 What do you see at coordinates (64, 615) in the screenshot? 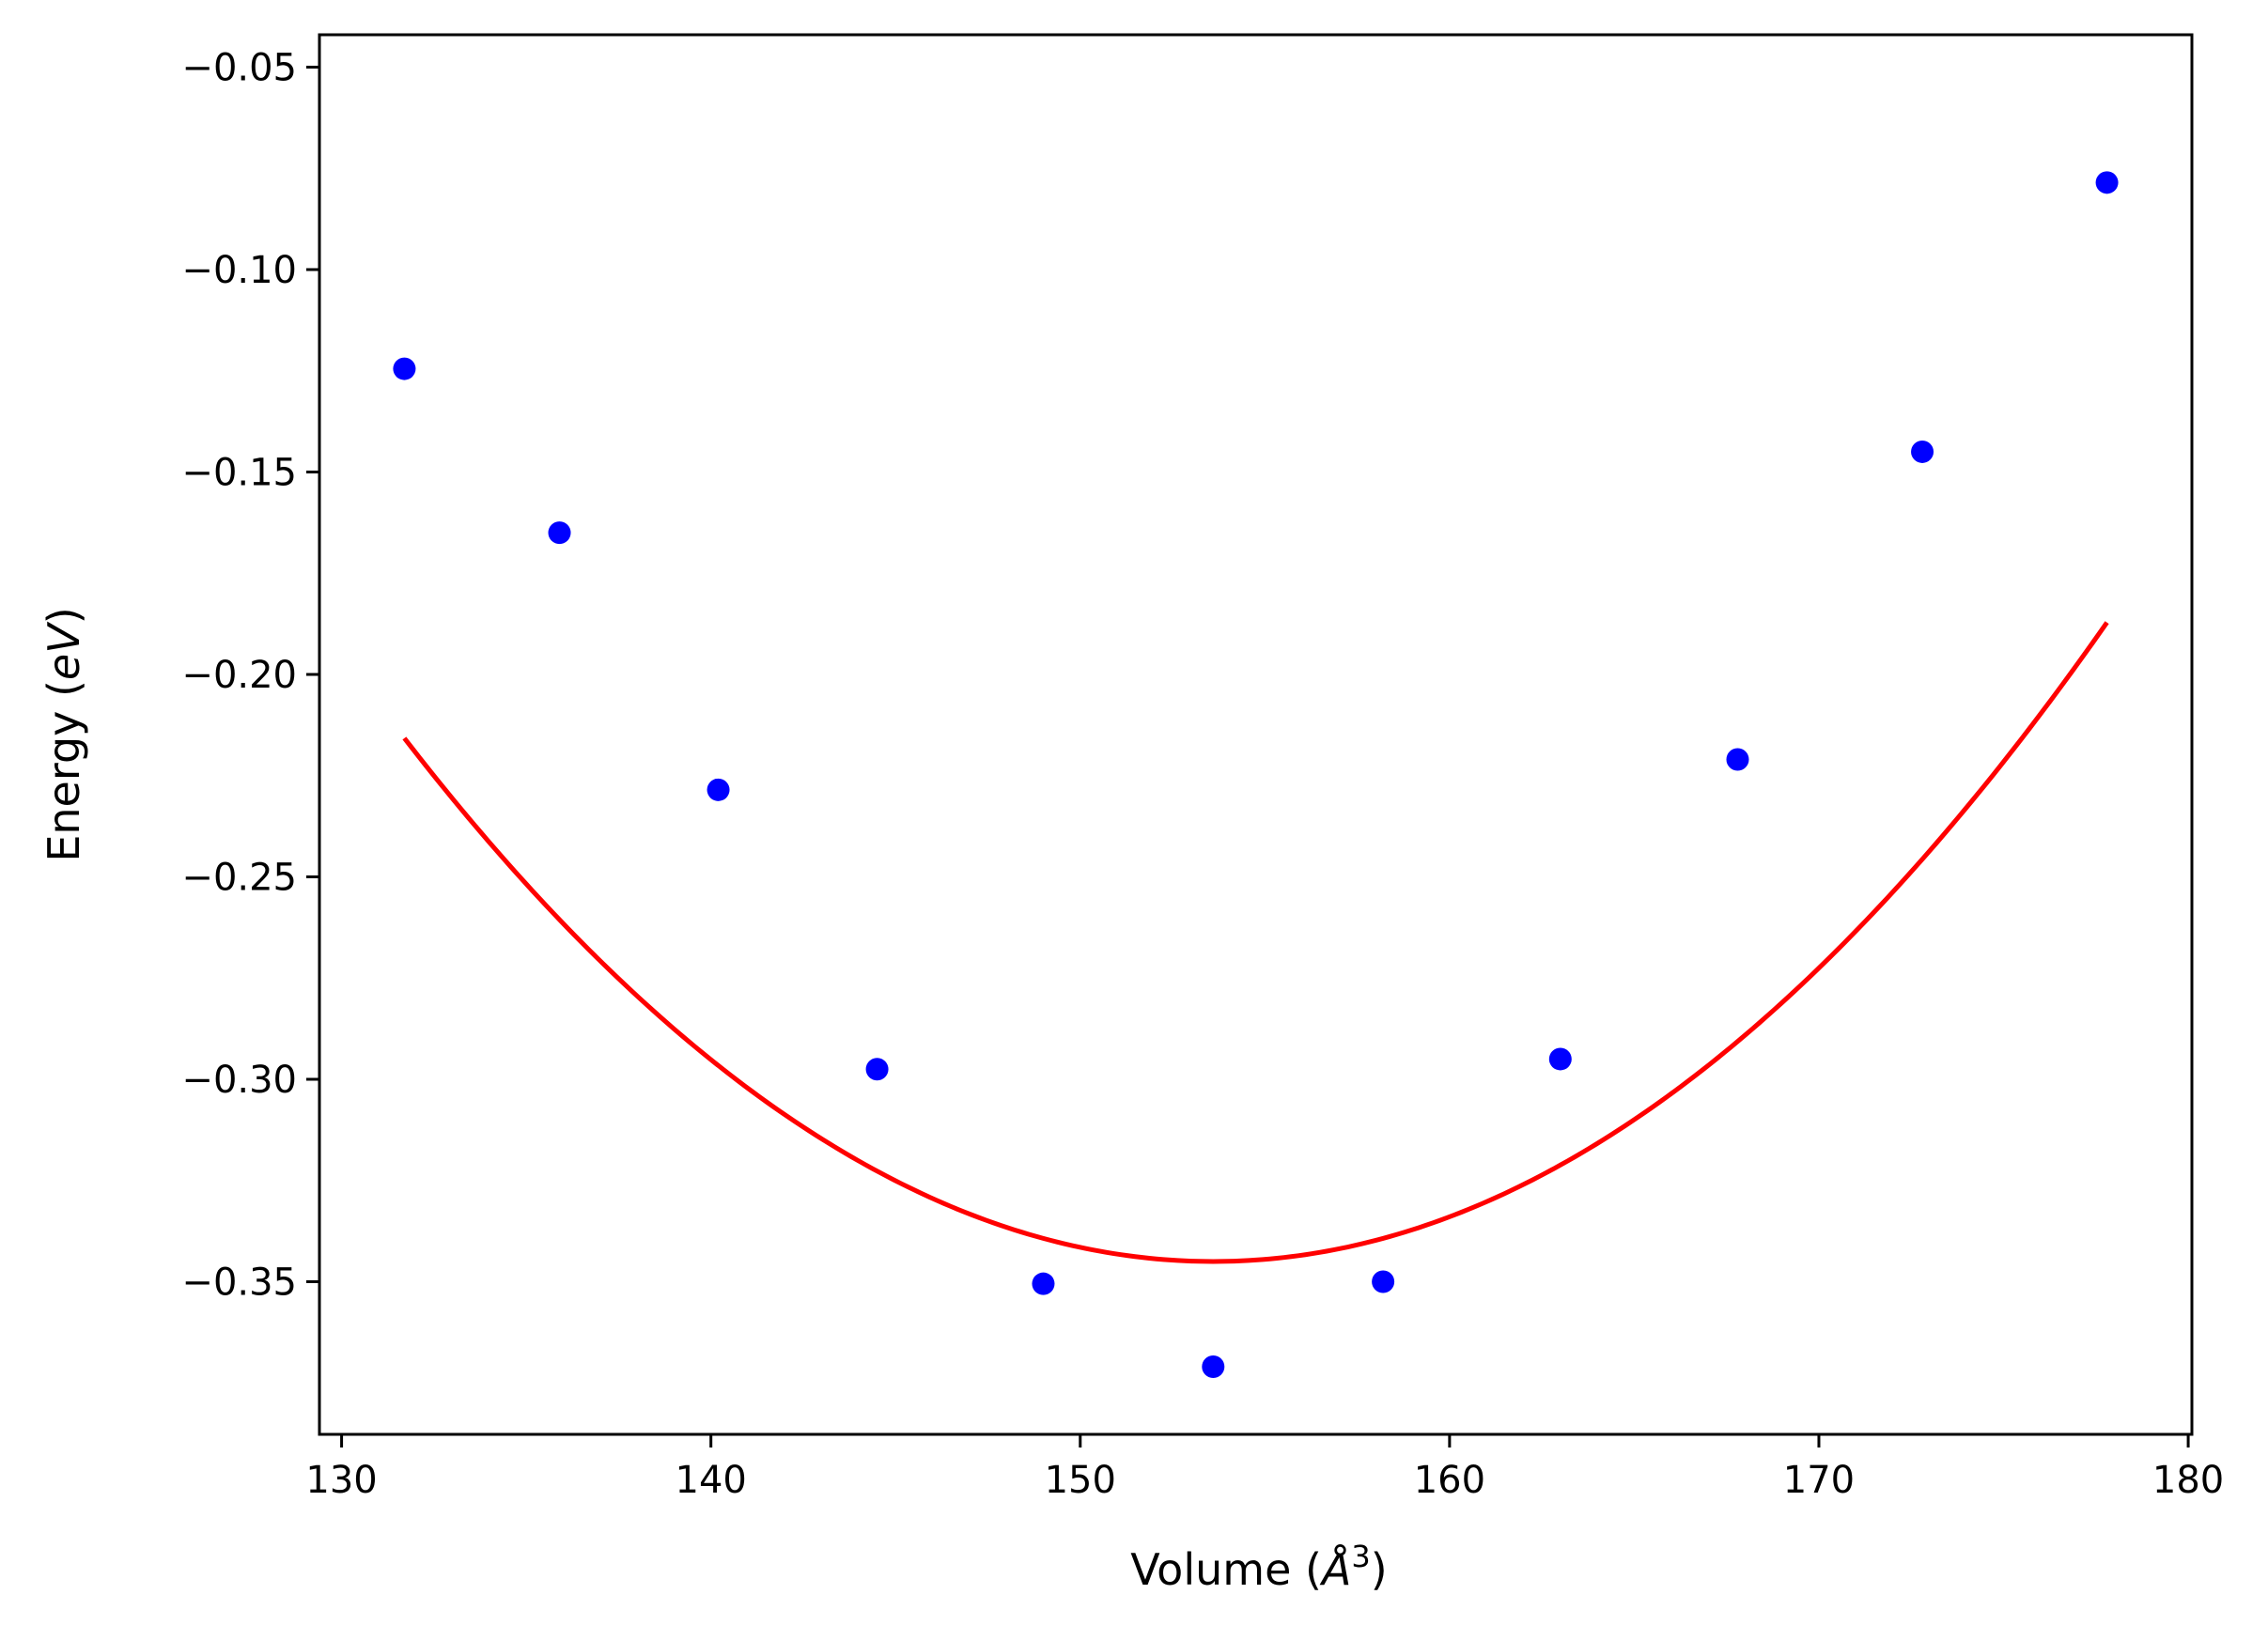
I see `y-axis-label-close: )` at bounding box center [64, 615].